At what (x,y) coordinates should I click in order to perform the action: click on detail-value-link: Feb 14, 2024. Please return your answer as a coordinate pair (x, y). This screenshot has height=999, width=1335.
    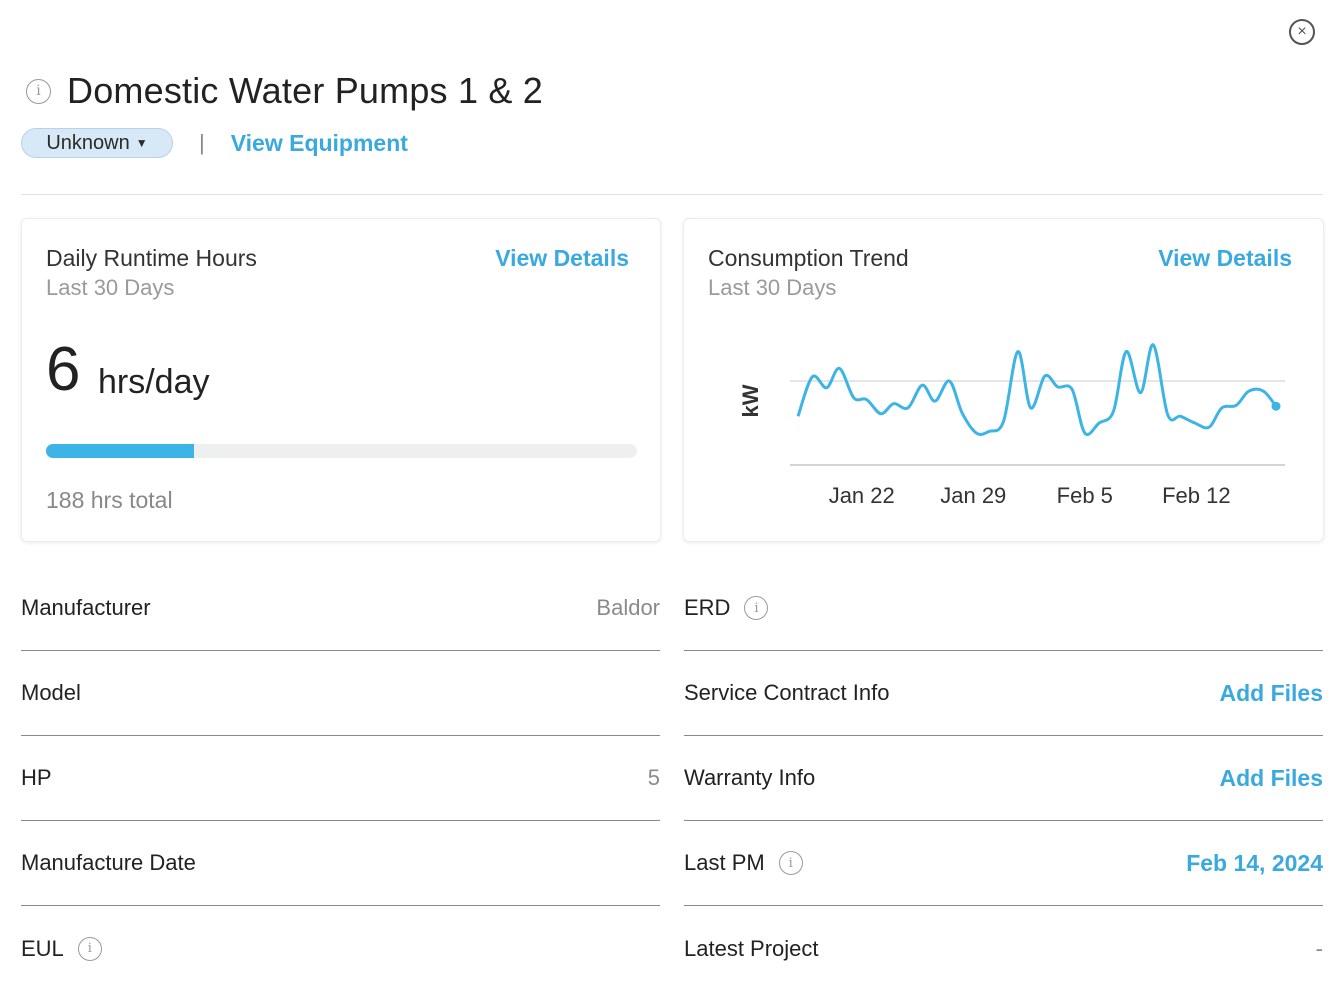
    Looking at the image, I should click on (1254, 862).